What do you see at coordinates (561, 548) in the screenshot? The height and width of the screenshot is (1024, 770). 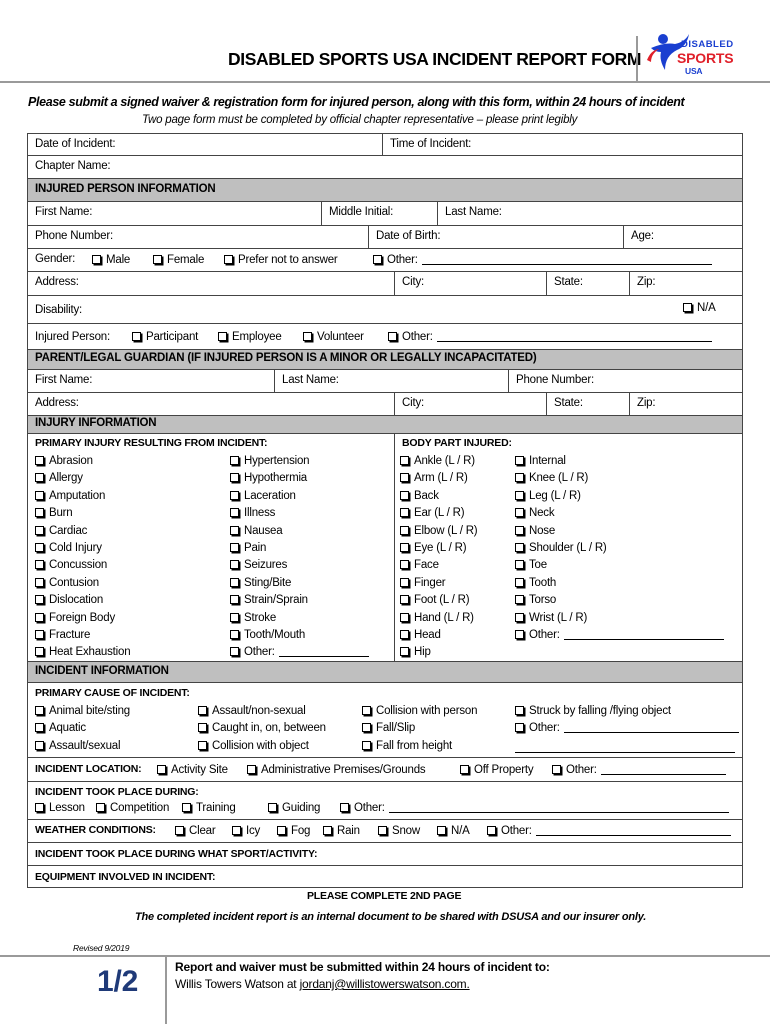 I see `injury-option: Shoulder (L / R)` at bounding box center [561, 548].